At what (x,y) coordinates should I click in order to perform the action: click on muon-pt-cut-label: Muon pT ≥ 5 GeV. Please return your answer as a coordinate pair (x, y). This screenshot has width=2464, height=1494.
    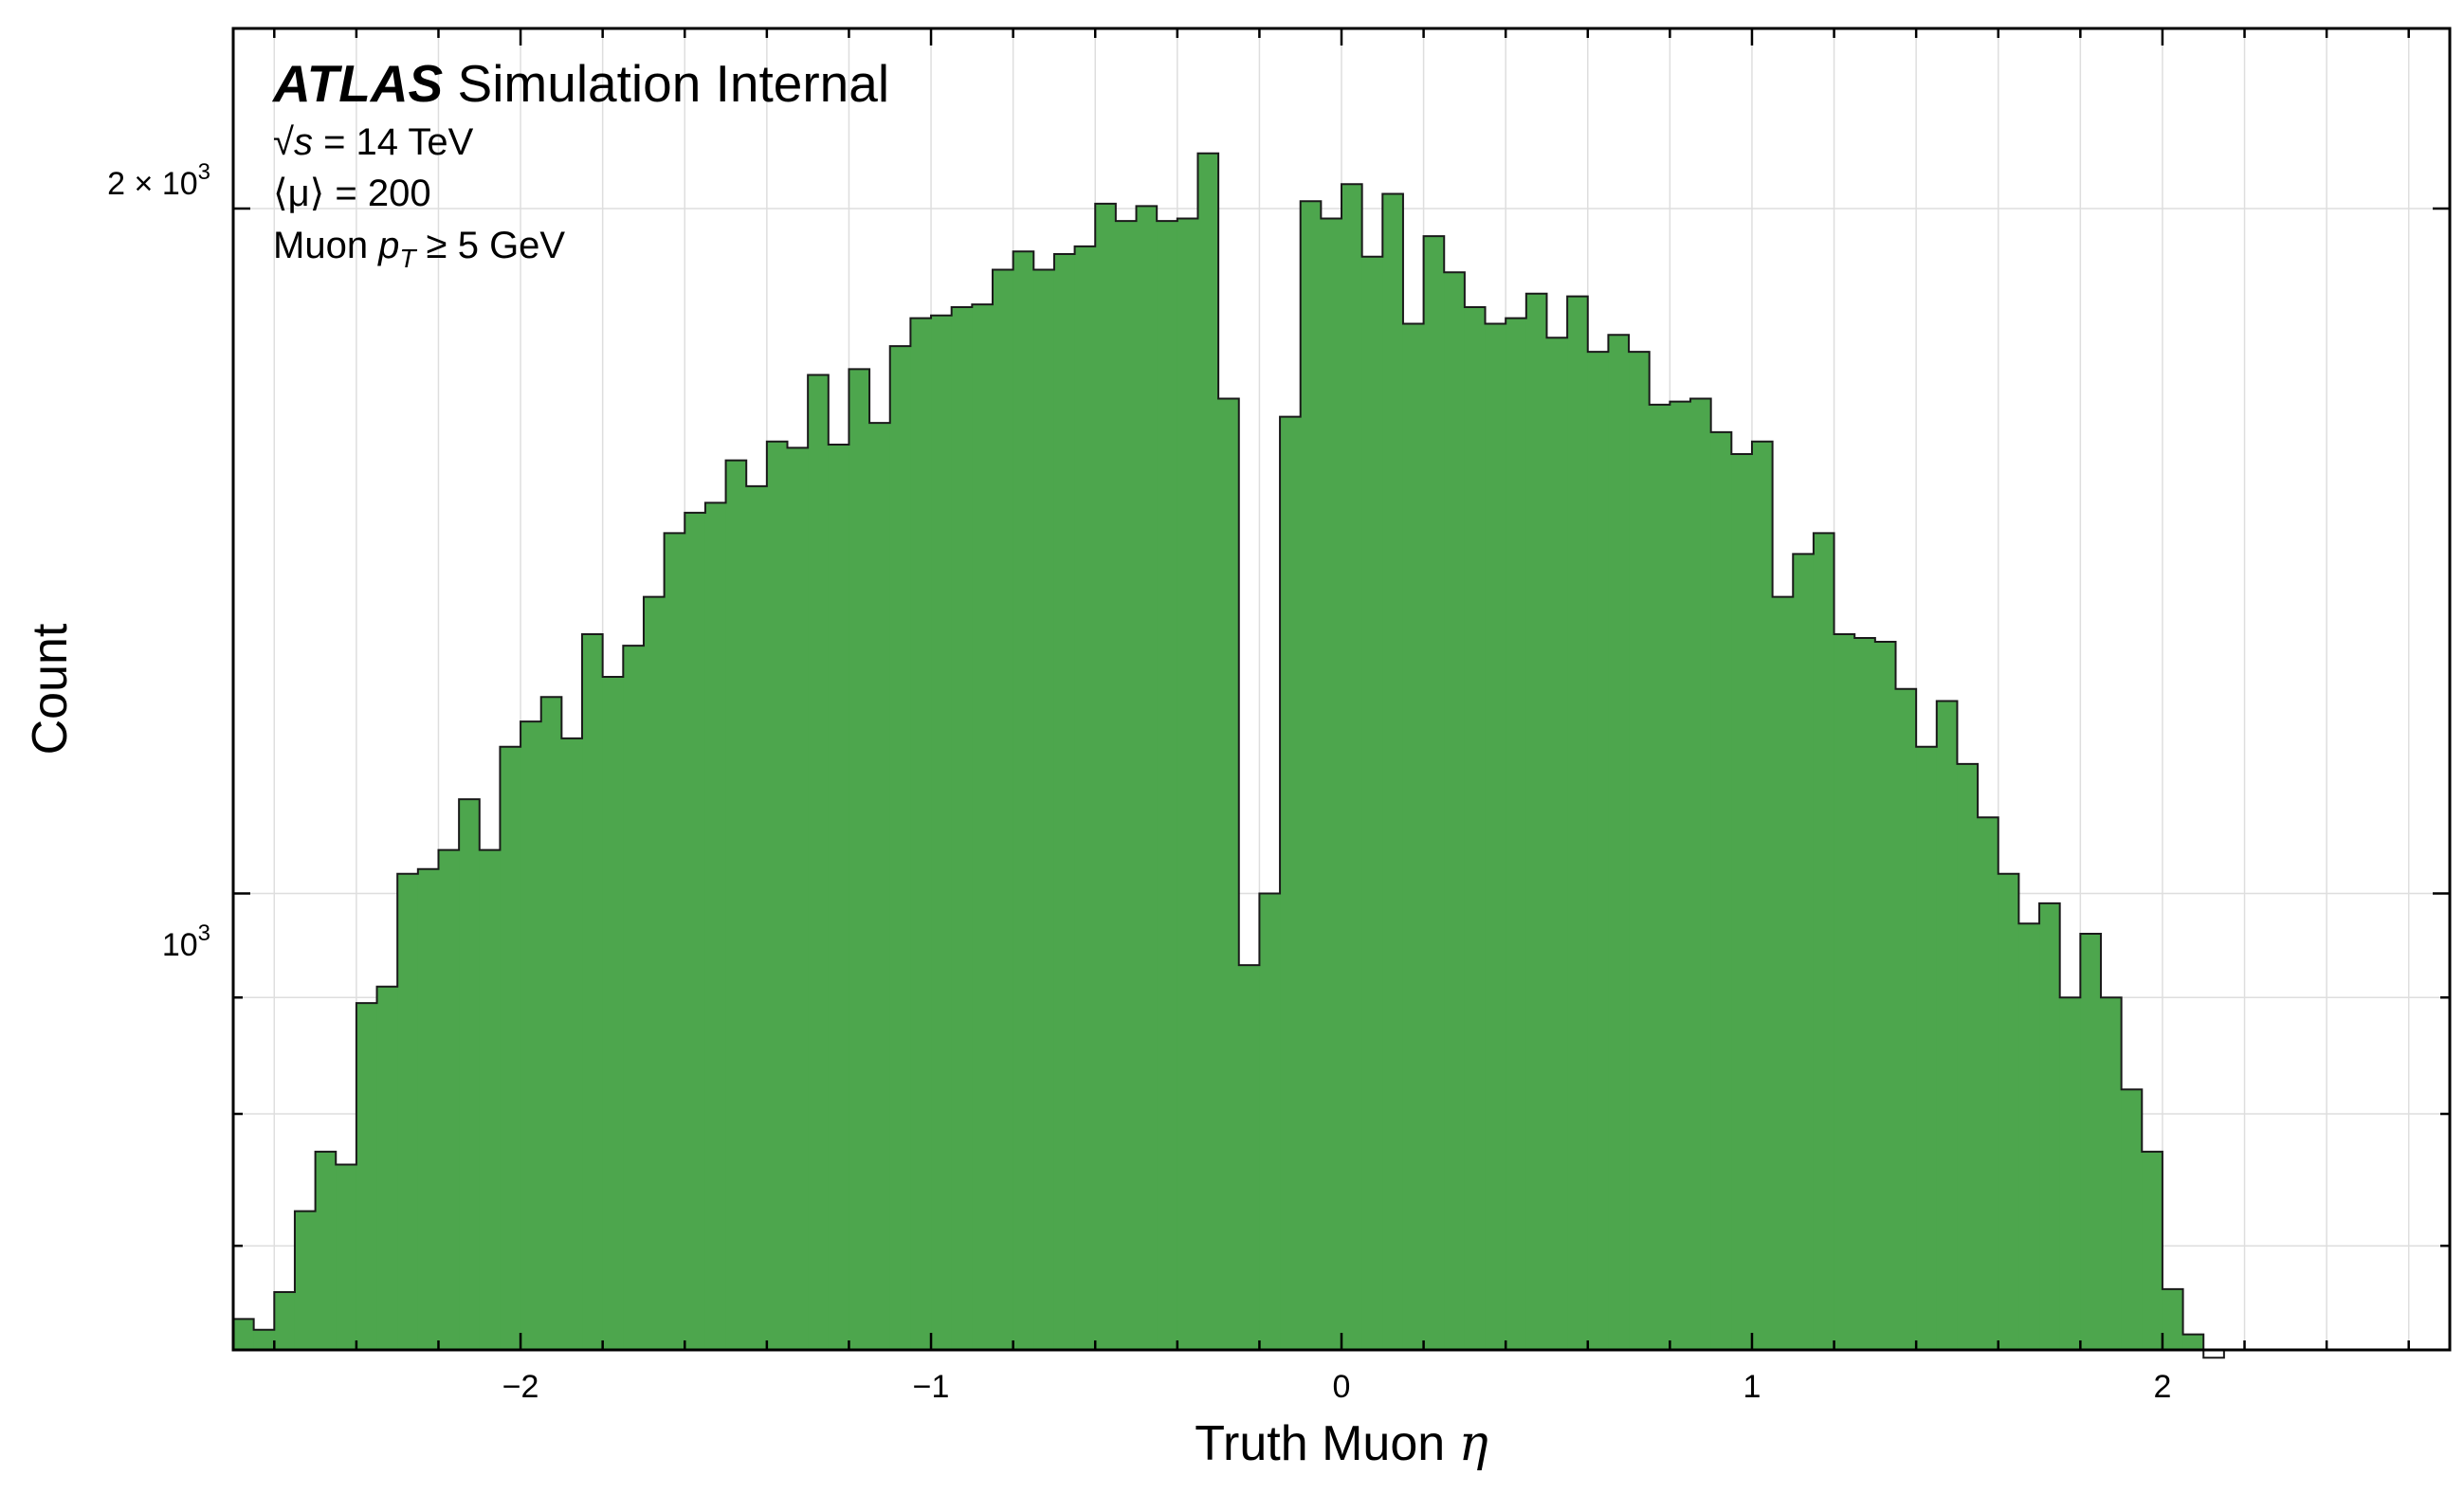
    Looking at the image, I should click on (419, 249).